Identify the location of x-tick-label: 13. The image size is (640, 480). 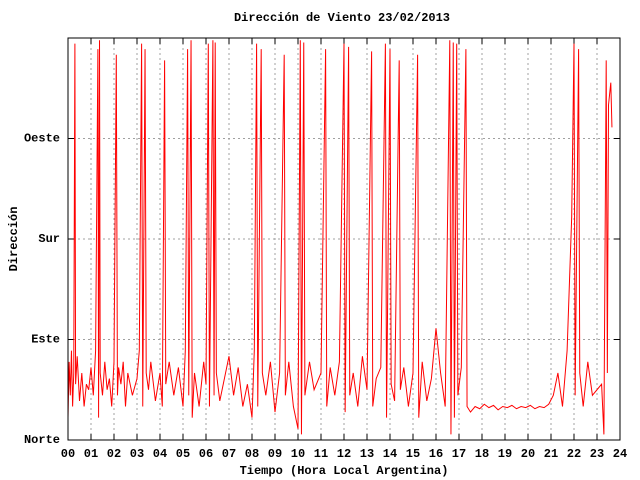
(367, 454).